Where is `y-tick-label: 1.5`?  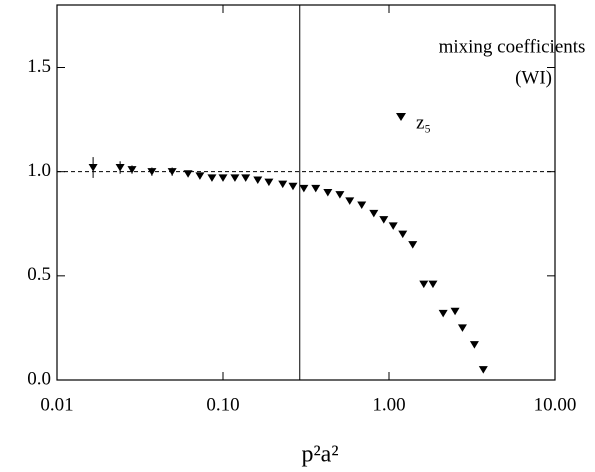
y-tick-label: 1.5 is located at coordinates (39, 66).